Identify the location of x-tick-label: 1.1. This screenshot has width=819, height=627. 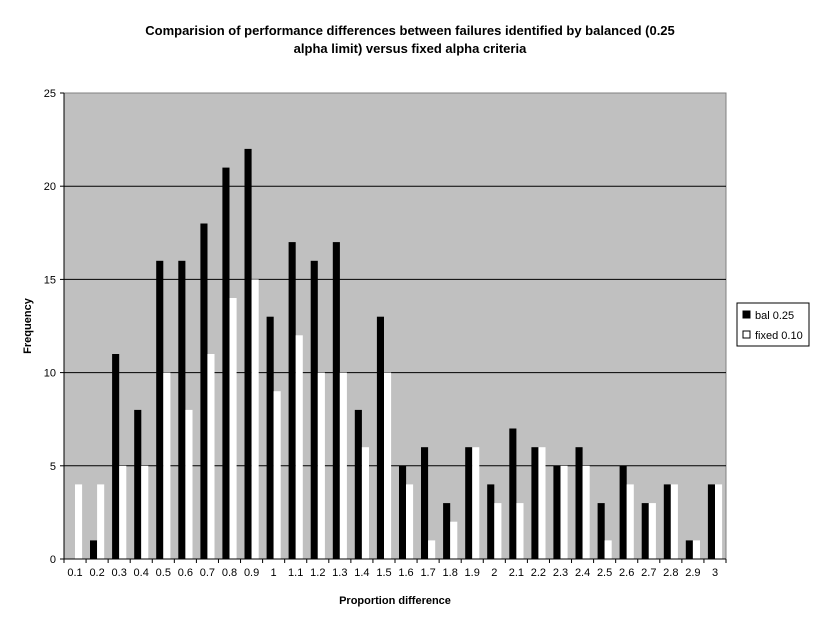
(295, 573).